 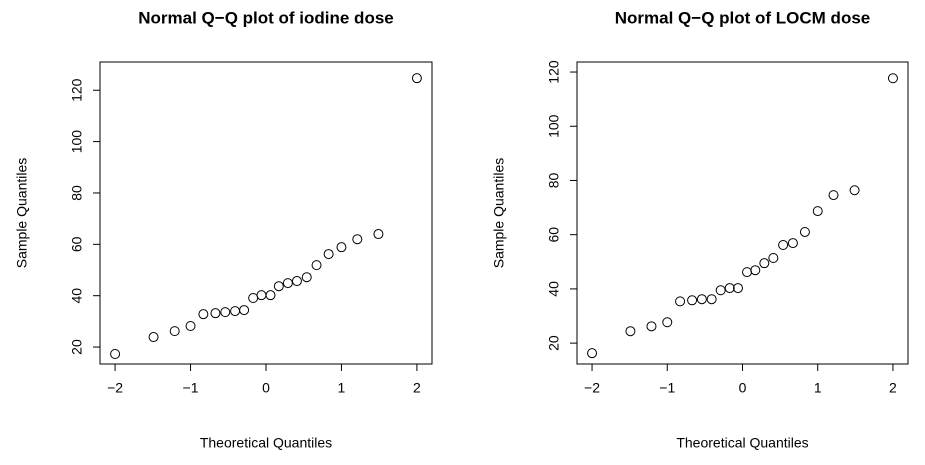 What do you see at coordinates (742, 17) in the screenshot?
I see `chart-title: Normal Q−Q plot of LOCM dose` at bounding box center [742, 17].